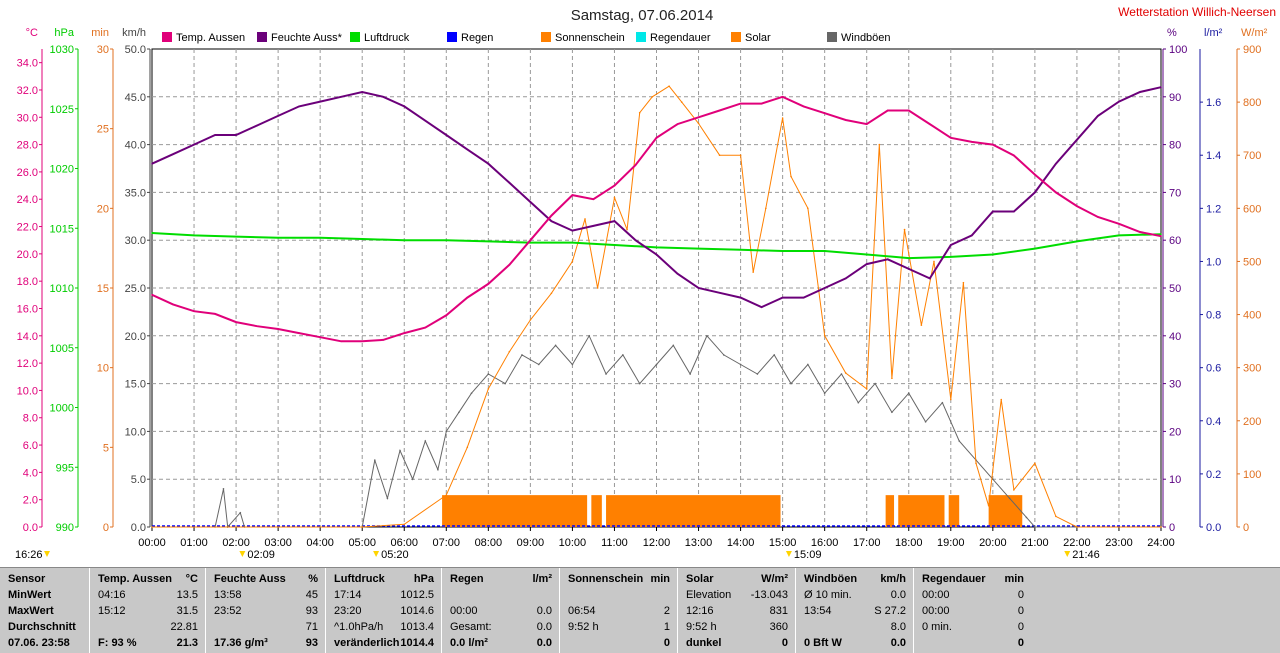  What do you see at coordinates (250, 579) in the screenshot?
I see `summary-cell-label: Feuchte Auss` at bounding box center [250, 579].